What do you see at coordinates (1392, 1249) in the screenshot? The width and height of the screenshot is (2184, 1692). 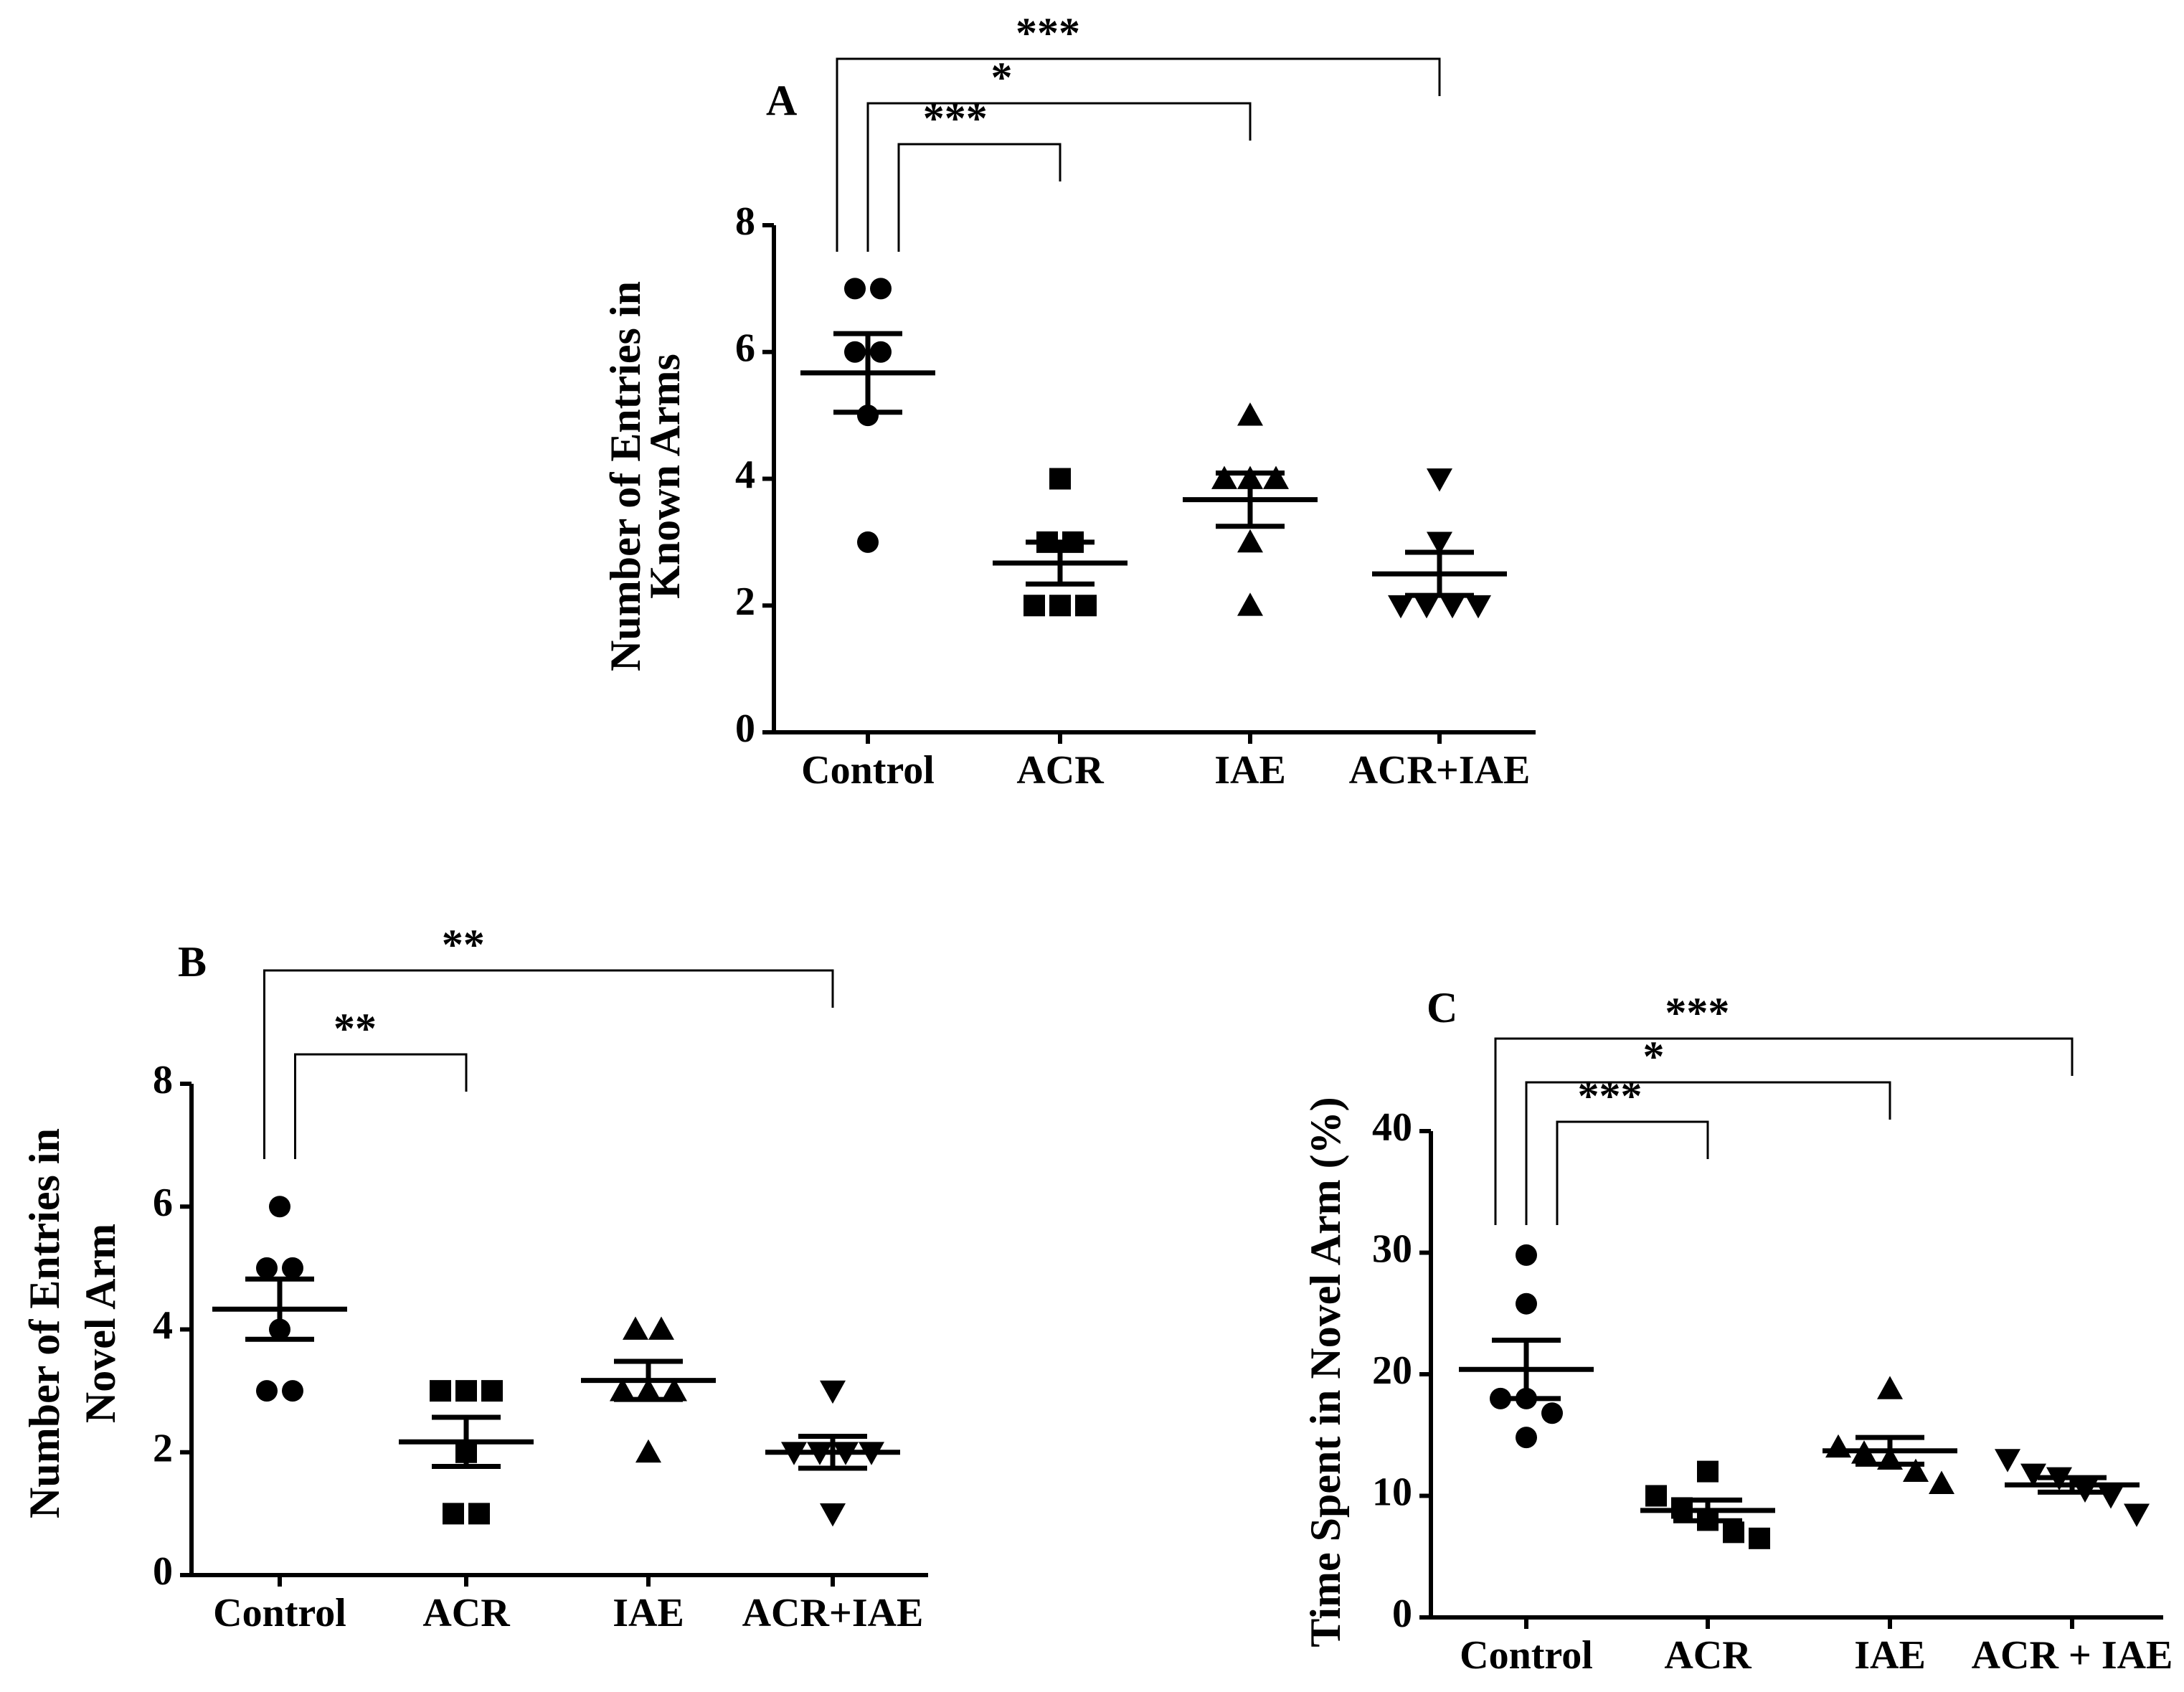 I see `y-tick-label: 30` at bounding box center [1392, 1249].